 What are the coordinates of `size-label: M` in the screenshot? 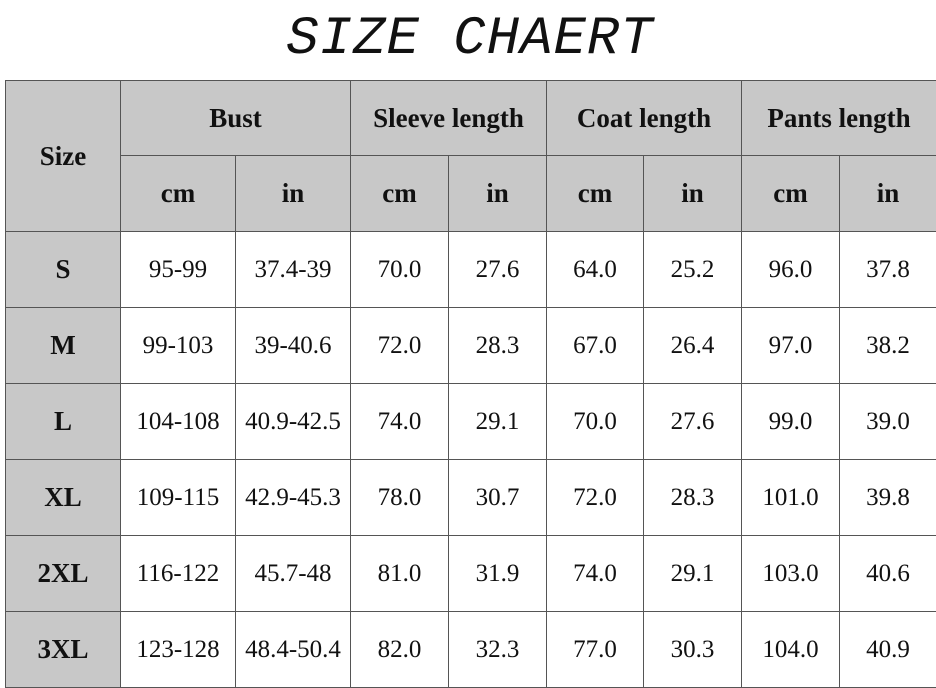 It's located at (63, 345).